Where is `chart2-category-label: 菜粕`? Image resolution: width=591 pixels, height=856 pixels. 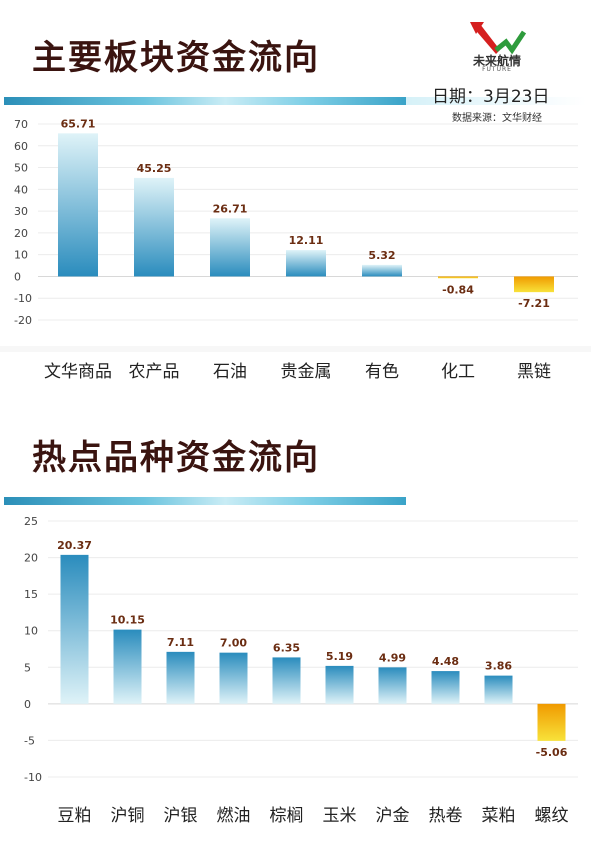
chart2-category-label: 菜粕 is located at coordinates (499, 816).